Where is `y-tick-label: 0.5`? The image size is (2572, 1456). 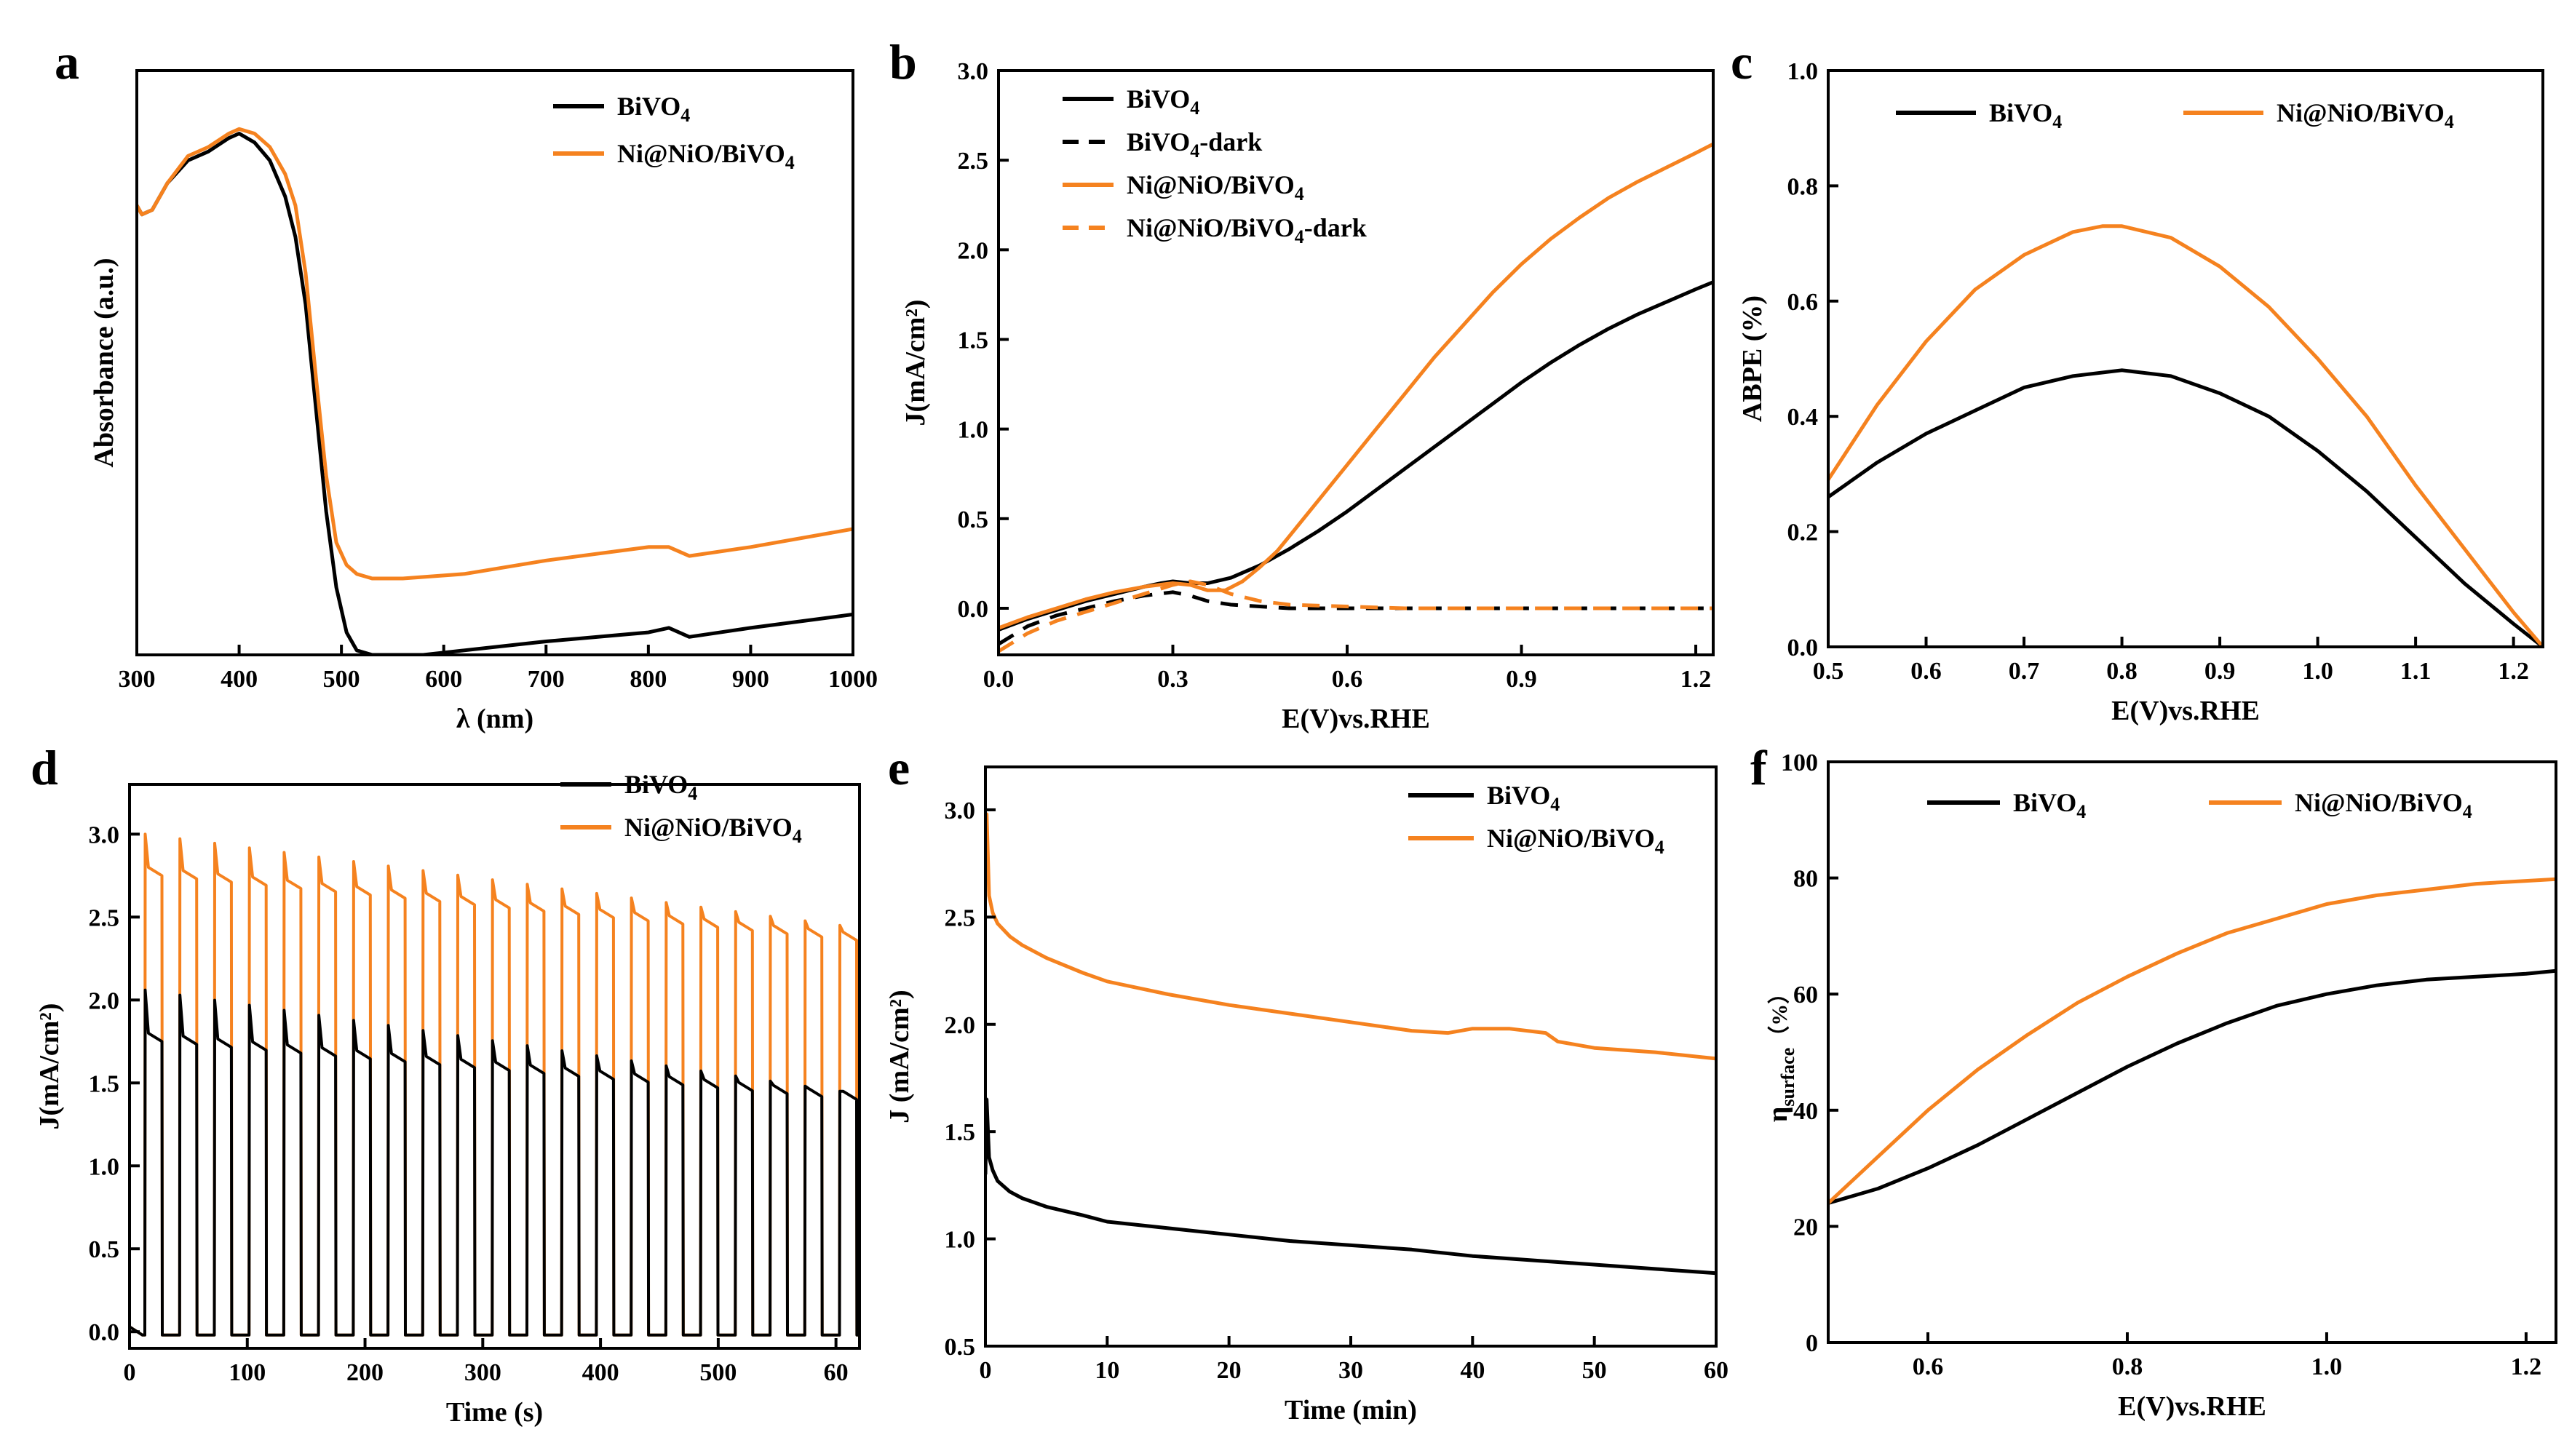 y-tick-label: 0.5 is located at coordinates (973, 519).